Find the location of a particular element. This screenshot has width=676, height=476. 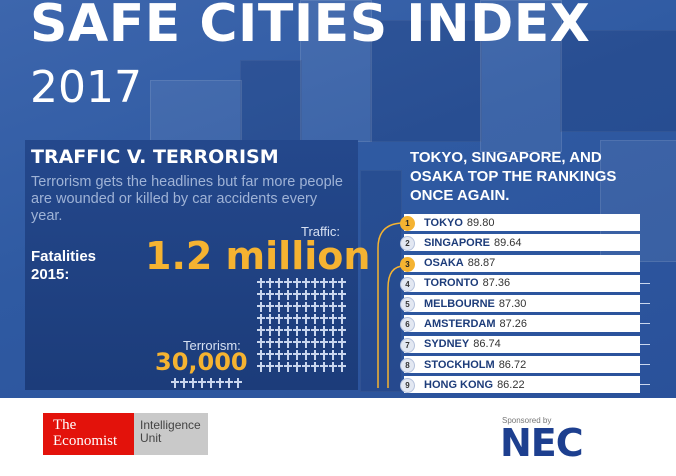

ranking-city: HONG KONG is located at coordinates (459, 384).